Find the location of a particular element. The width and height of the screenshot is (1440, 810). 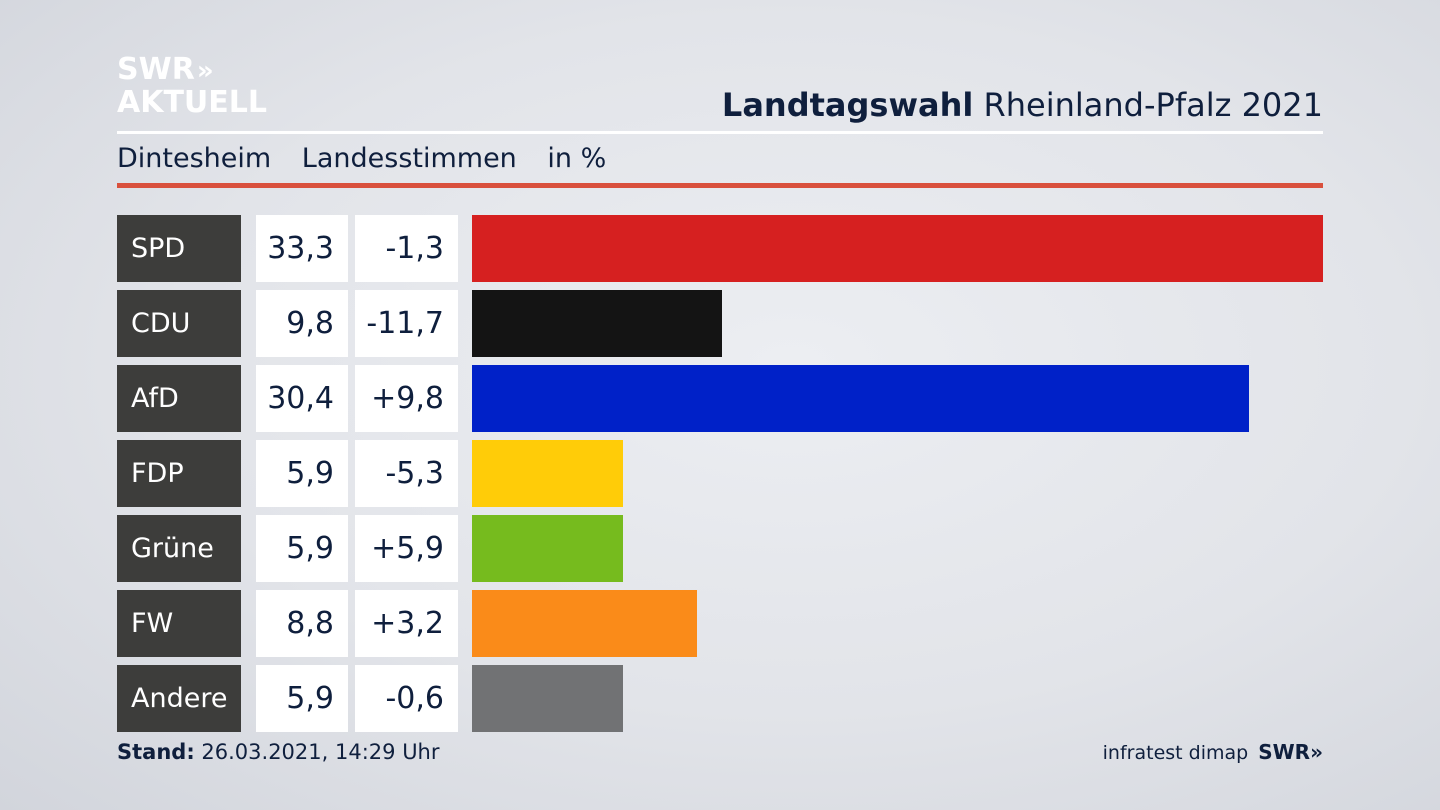

party-row: SPD 33,3 -1,3 is located at coordinates (720, 248).